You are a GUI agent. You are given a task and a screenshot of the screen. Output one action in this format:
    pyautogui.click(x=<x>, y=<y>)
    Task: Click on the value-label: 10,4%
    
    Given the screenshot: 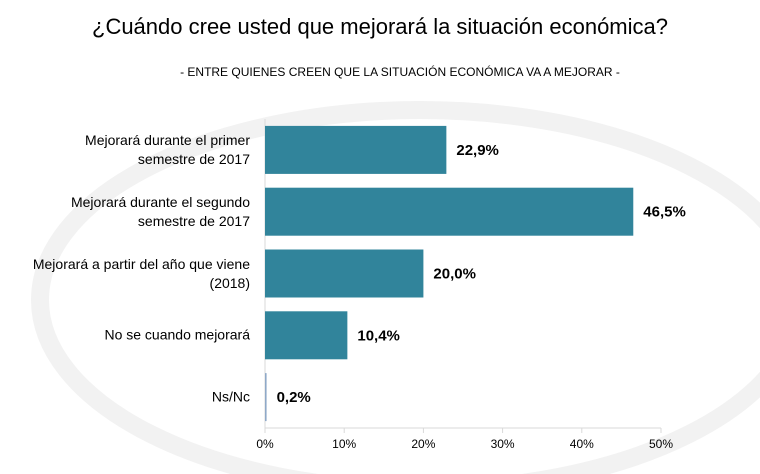 What is the action you would take?
    pyautogui.click(x=378, y=335)
    